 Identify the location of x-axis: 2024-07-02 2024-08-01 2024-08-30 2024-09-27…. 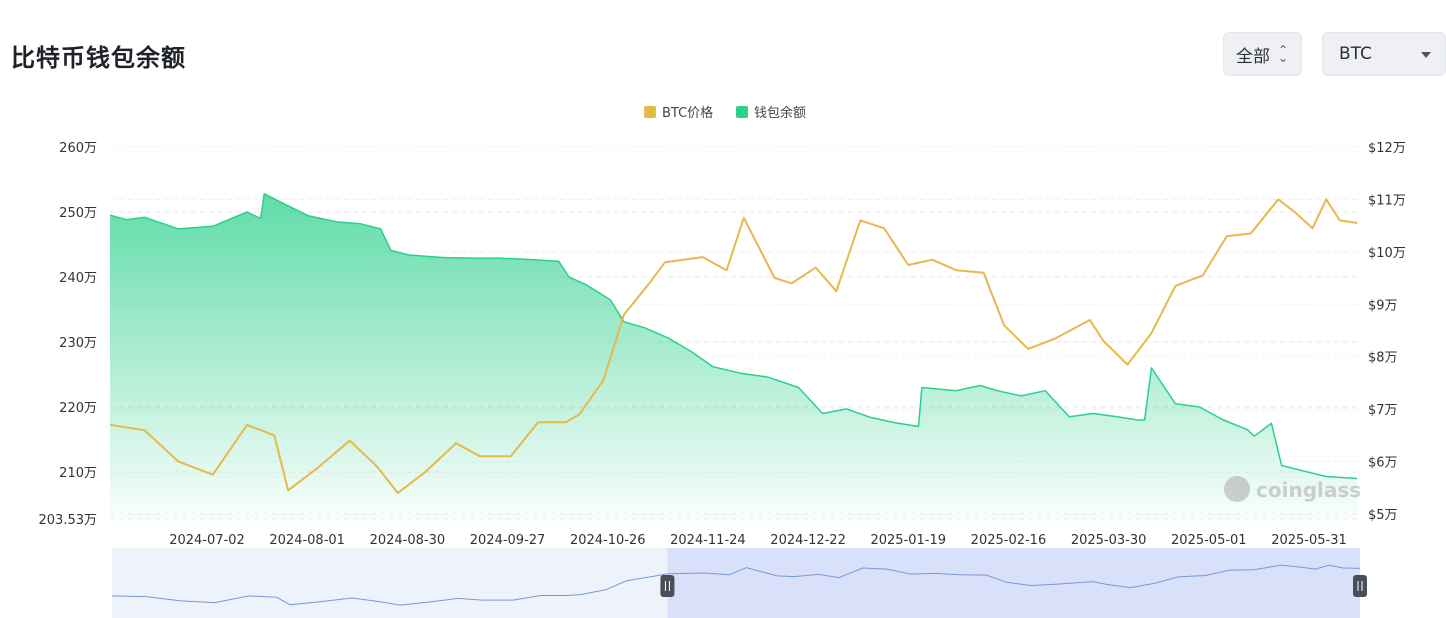
(758, 540).